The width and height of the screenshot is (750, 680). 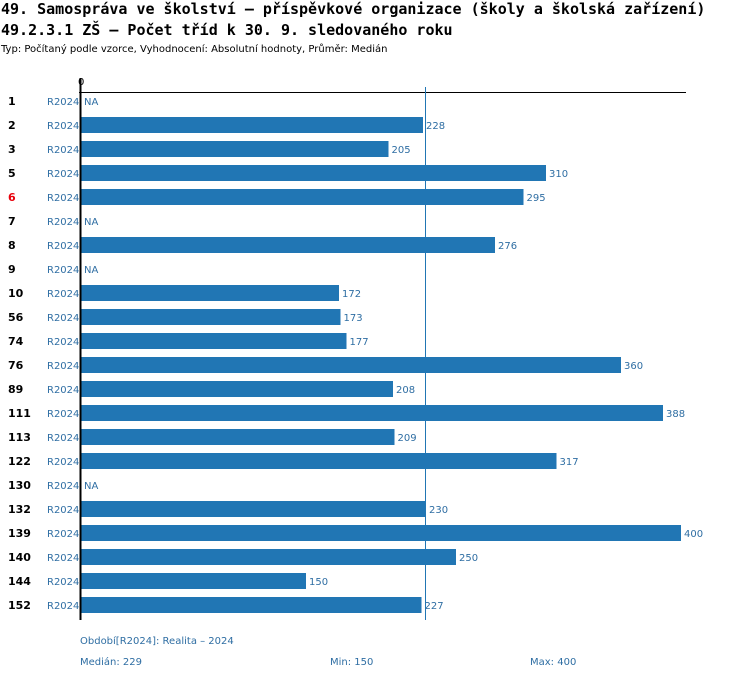 What do you see at coordinates (536, 198) in the screenshot?
I see `value-label: 295` at bounding box center [536, 198].